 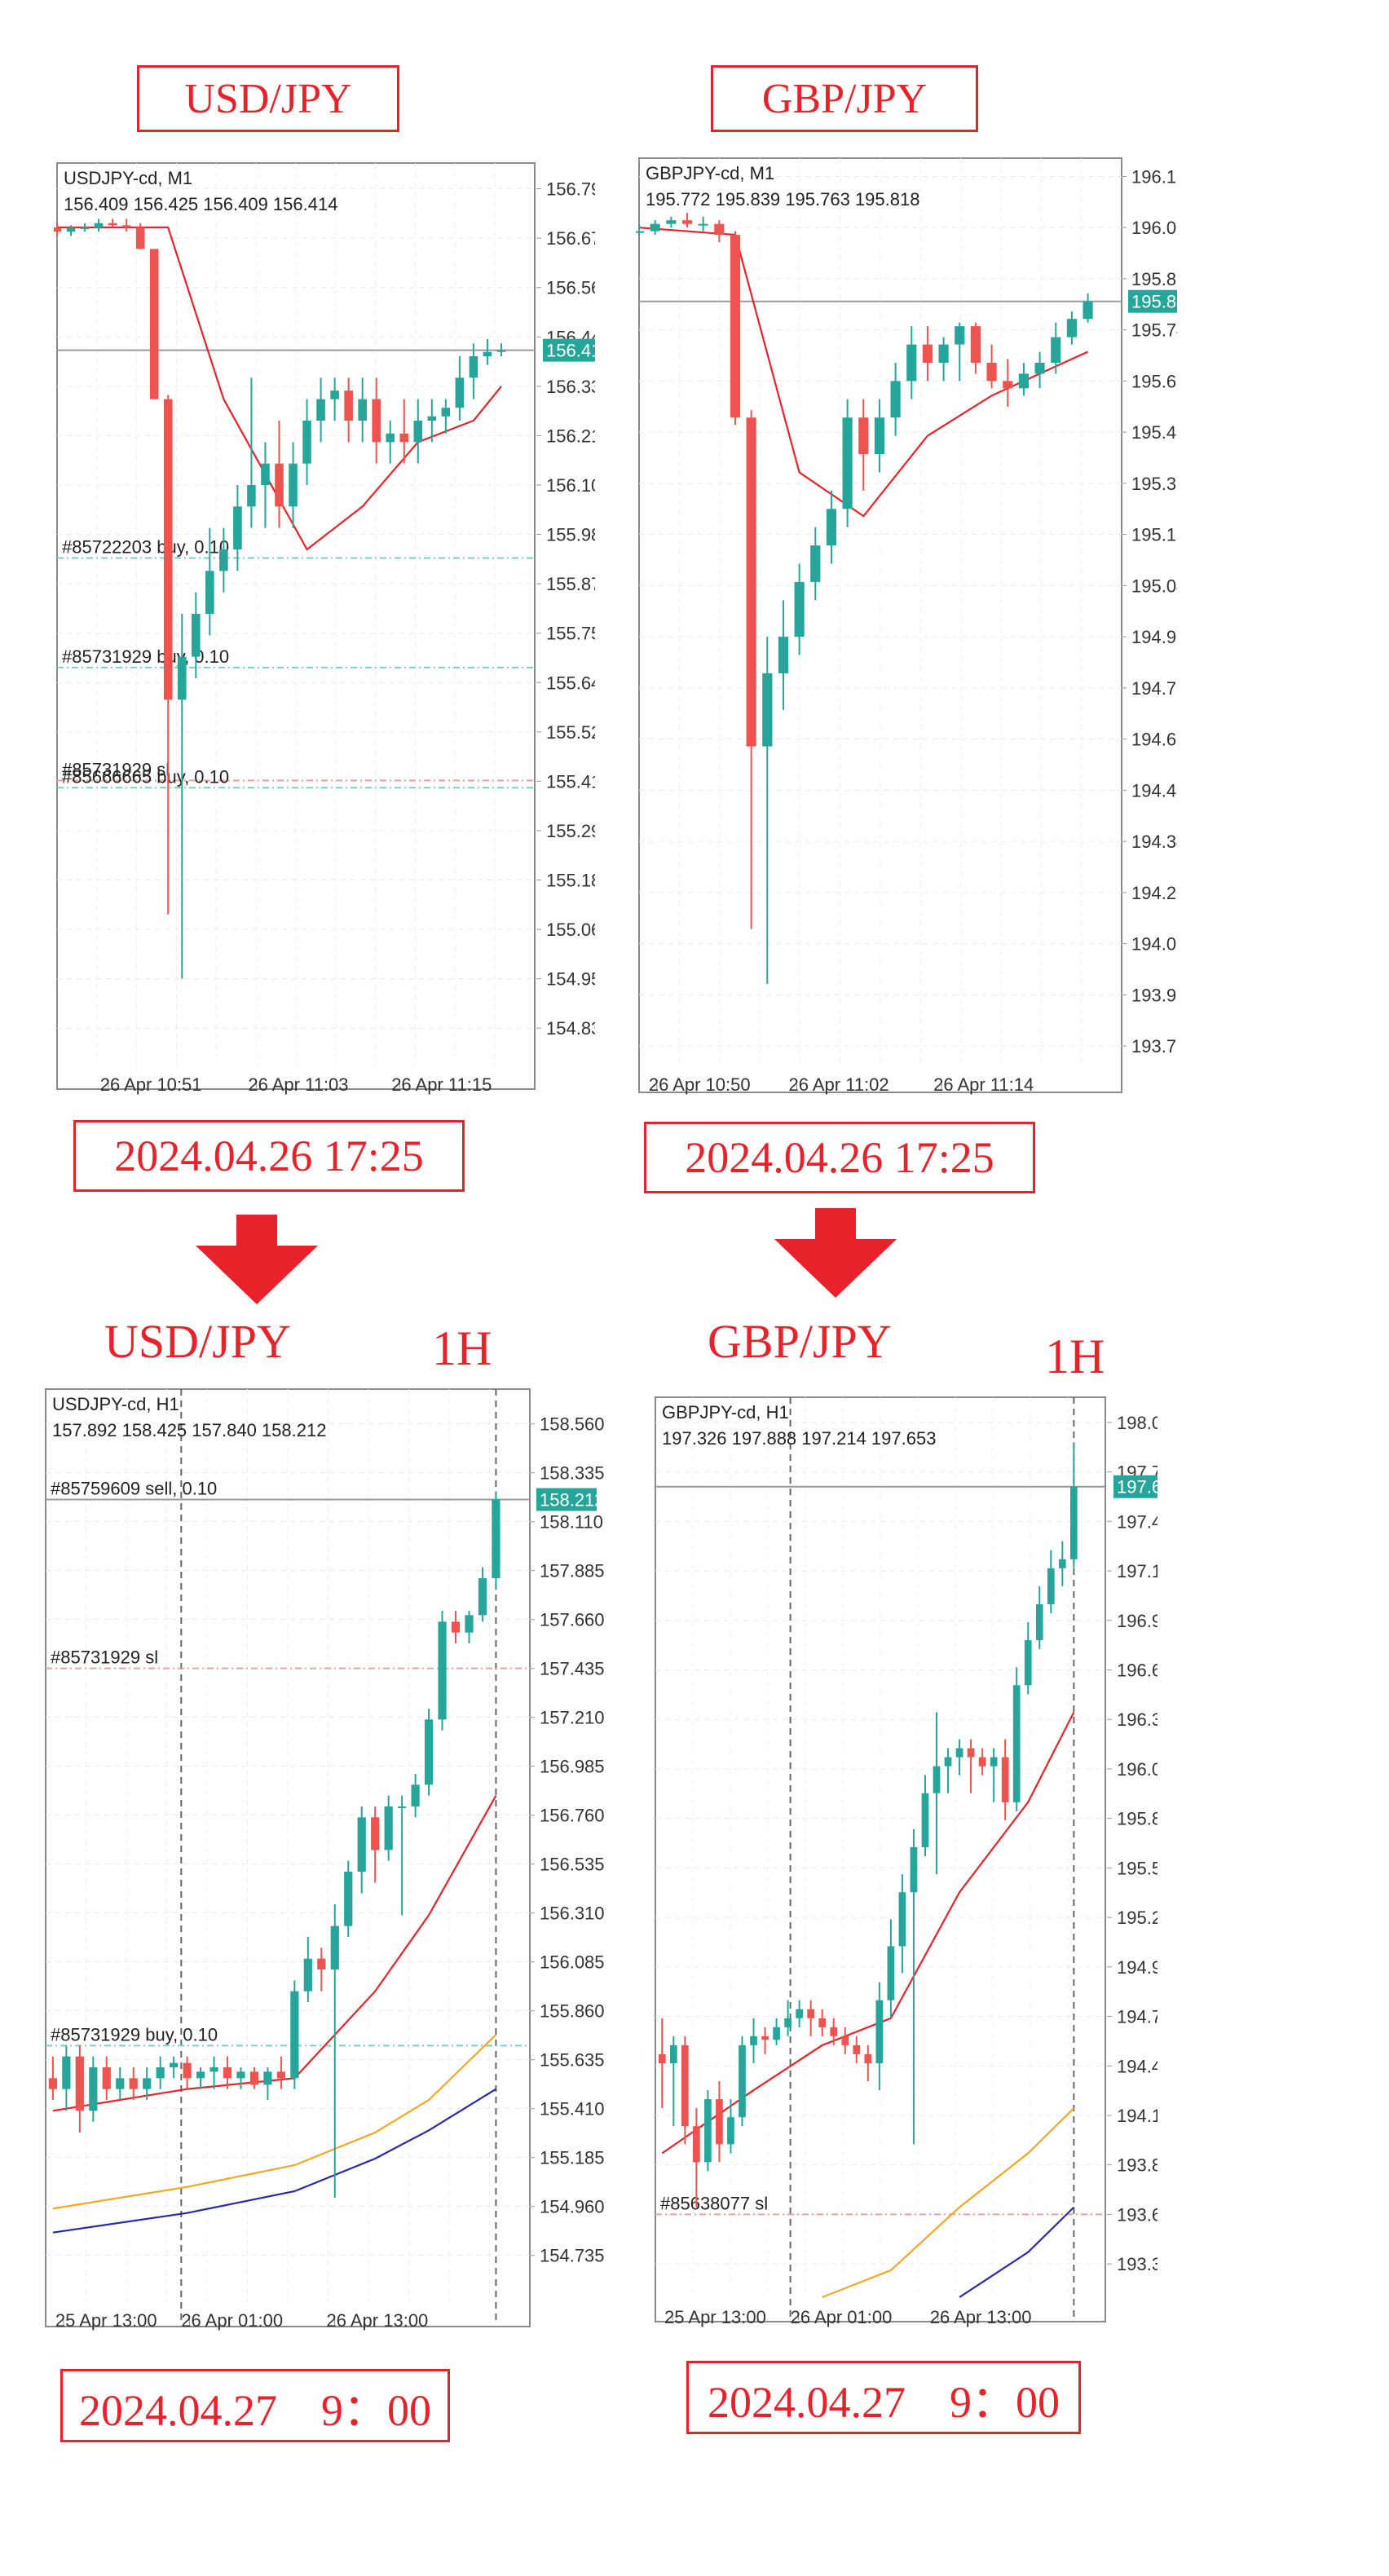 What do you see at coordinates (1154, 279) in the screenshot?
I see `y-tick-label: 195.880` at bounding box center [1154, 279].